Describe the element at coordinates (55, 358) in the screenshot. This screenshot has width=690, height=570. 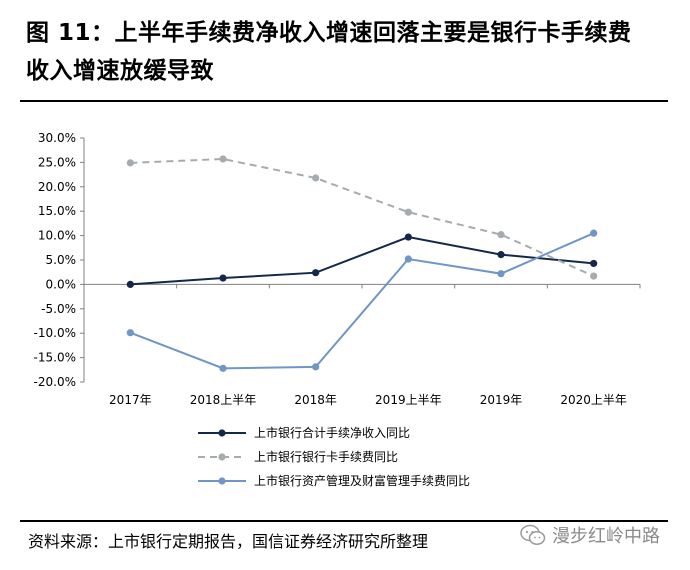
I see `y-tick-label: -15.0%` at that location.